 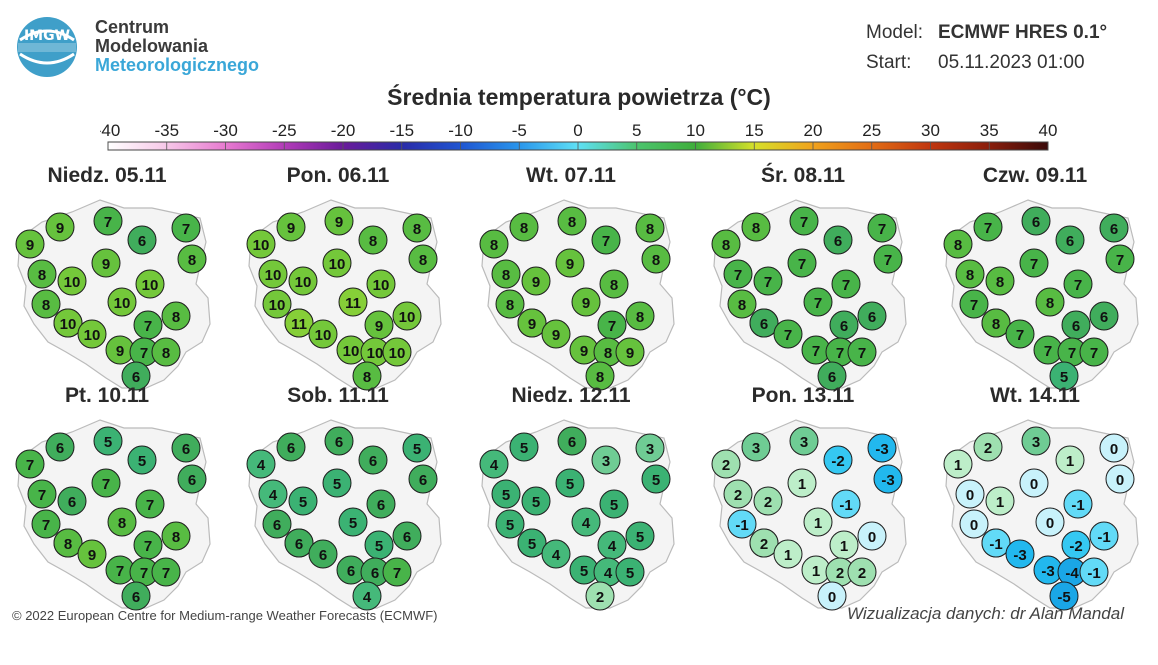 What do you see at coordinates (571, 395) in the screenshot?
I see `forecast-day-label: Niedz. 12.11` at bounding box center [571, 395].